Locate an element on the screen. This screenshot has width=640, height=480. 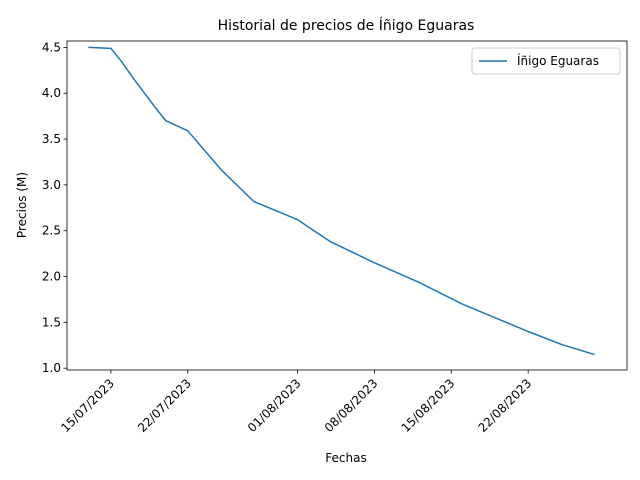
legend-box is located at coordinates (546, 61).